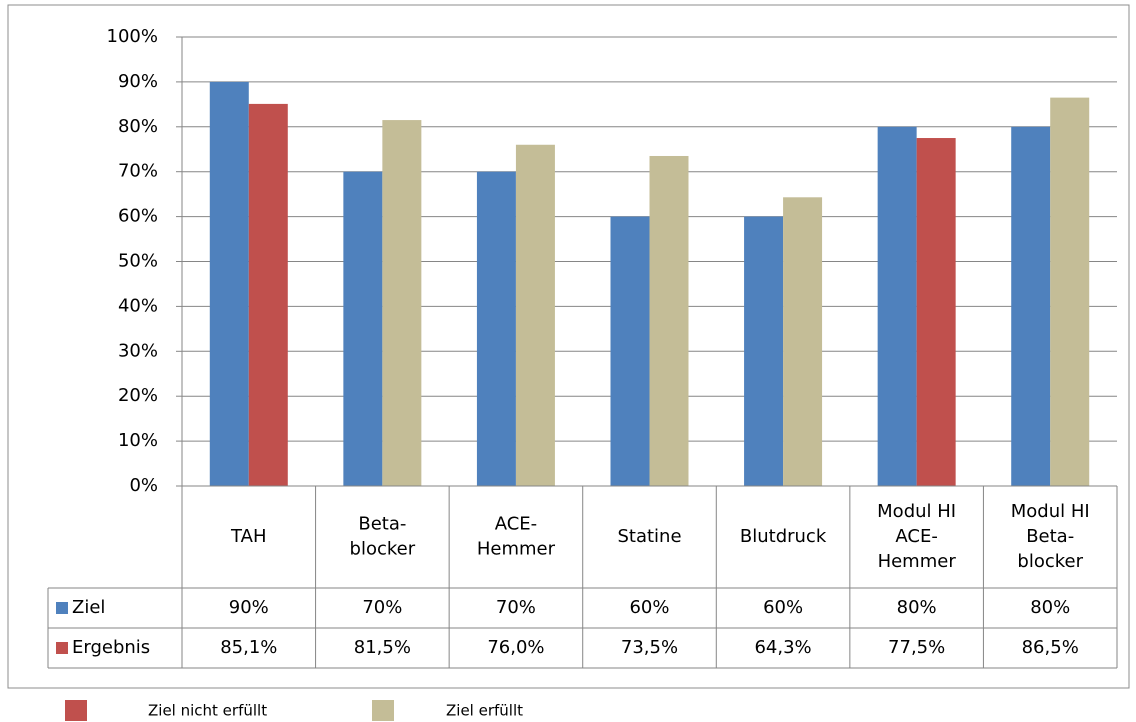 This screenshot has width=1136, height=722. What do you see at coordinates (515, 647) in the screenshot?
I see `data-label: 76,0%` at bounding box center [515, 647].